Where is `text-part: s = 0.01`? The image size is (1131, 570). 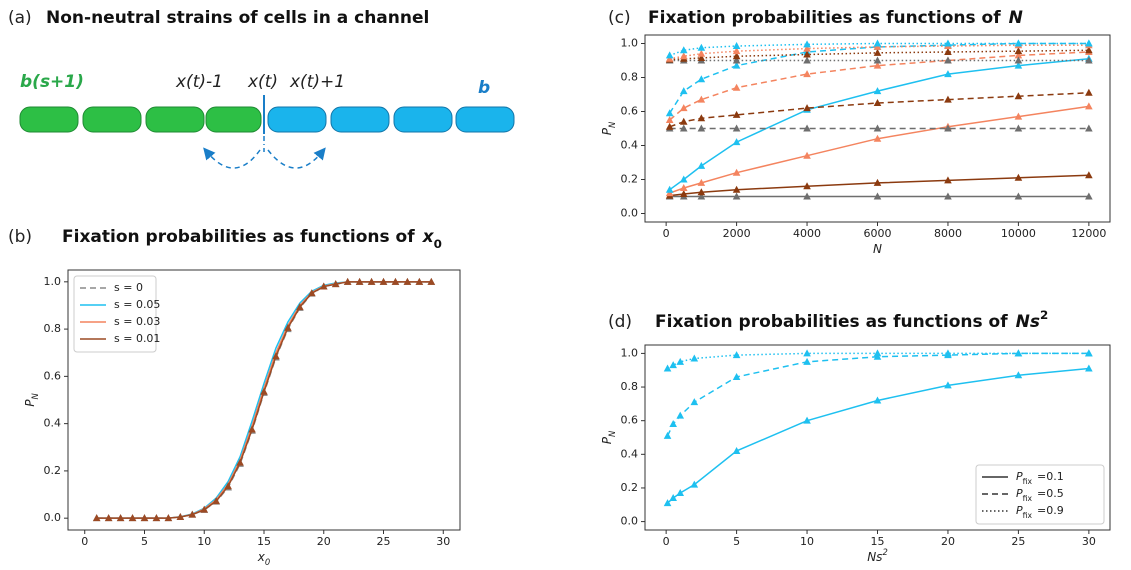 text-part: s = 0.01 is located at coordinates (137, 338).